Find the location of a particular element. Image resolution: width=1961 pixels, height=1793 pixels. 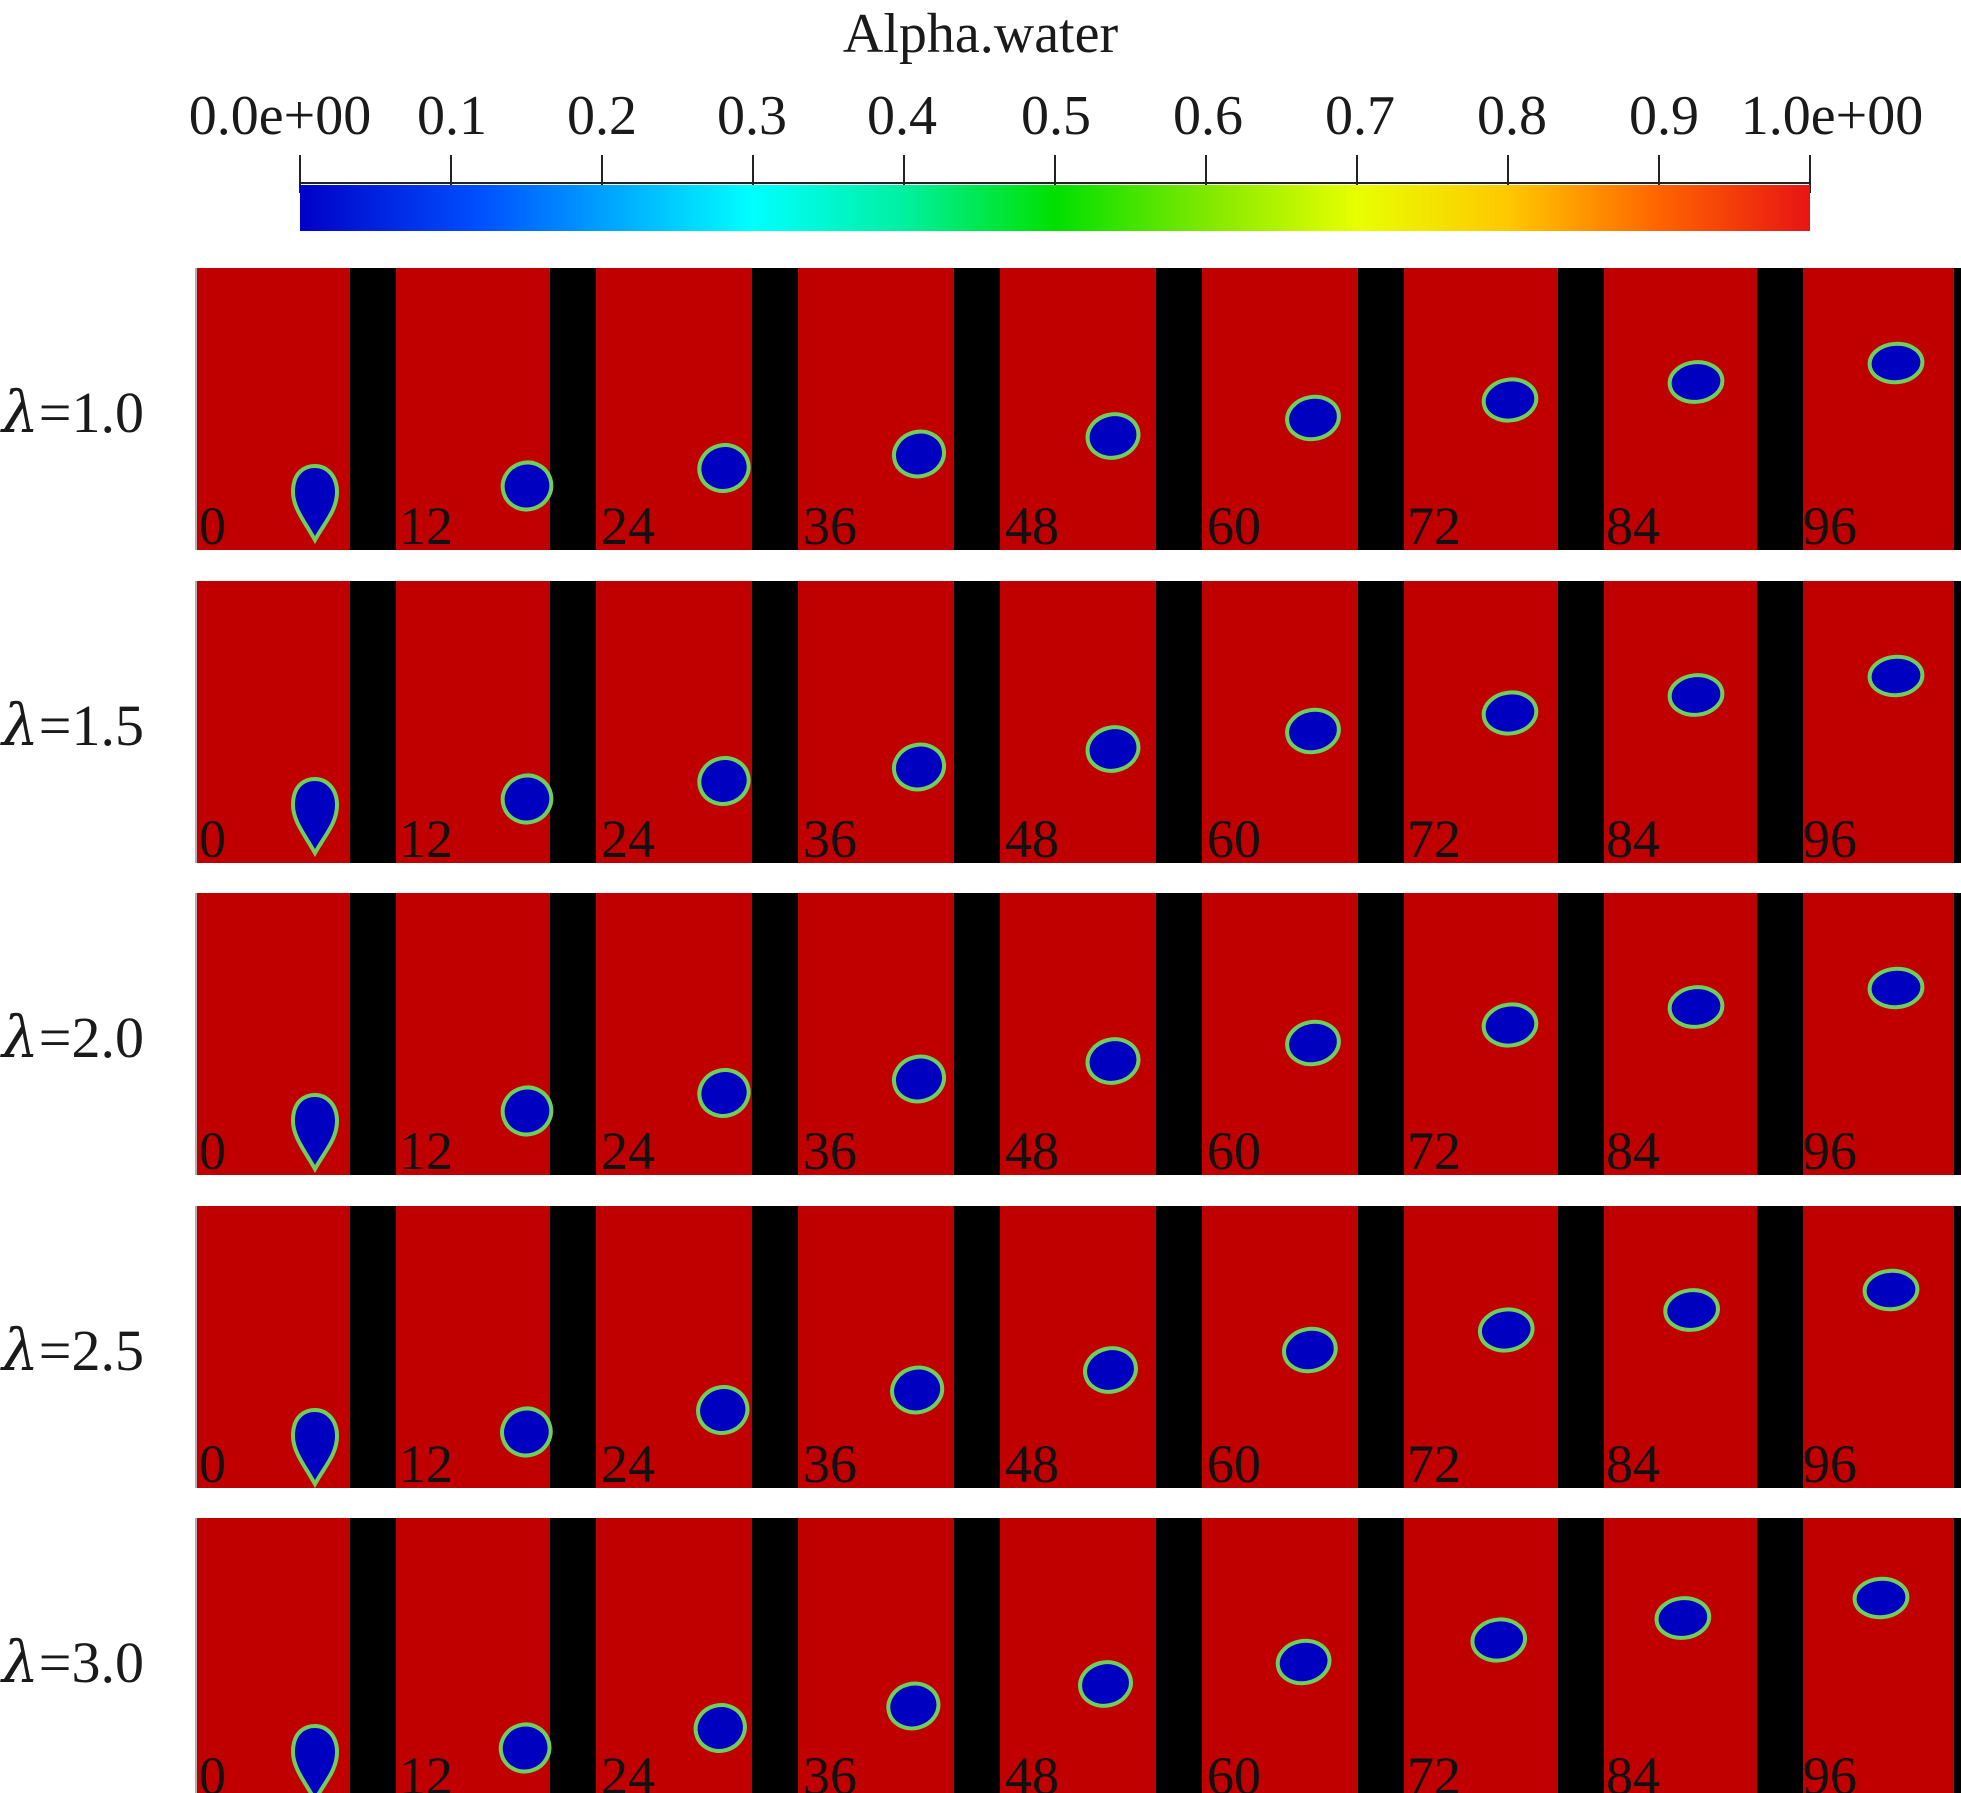

row-label: λ=2.5 is located at coordinates (73, 1350).